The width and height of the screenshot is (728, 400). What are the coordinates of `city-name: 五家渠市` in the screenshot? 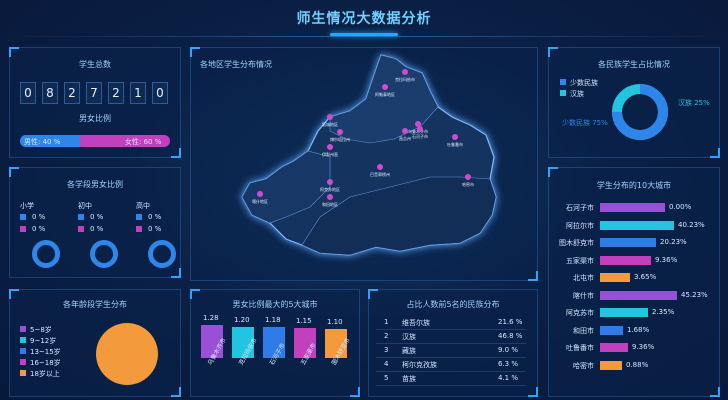 It's located at (580, 260).